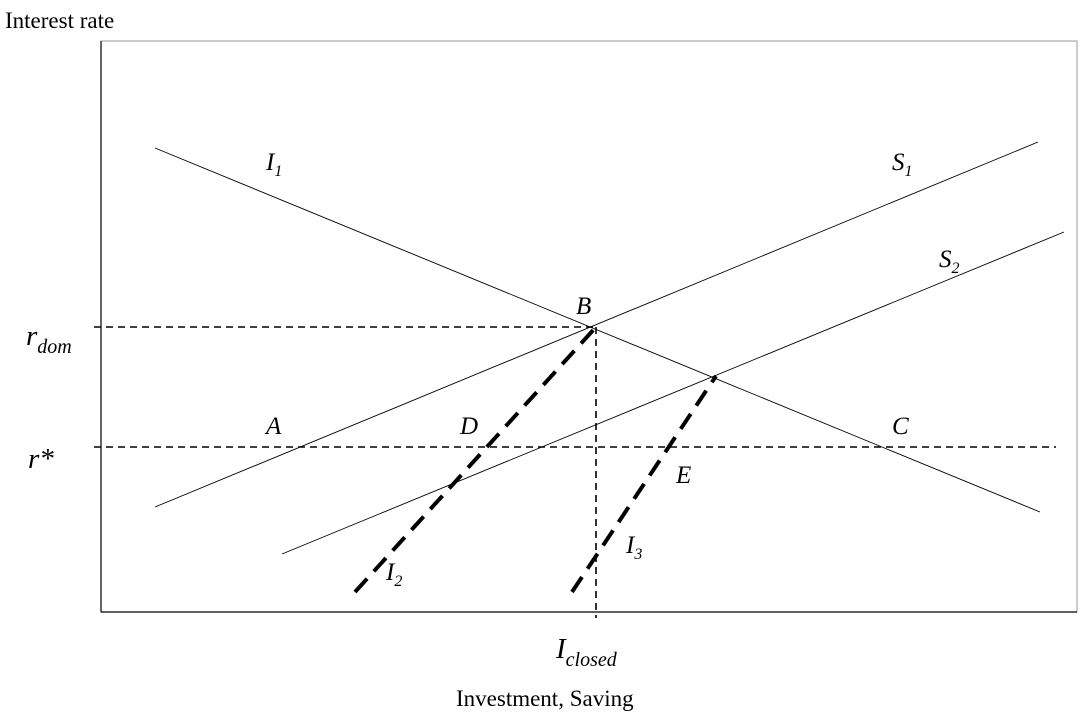 The width and height of the screenshot is (1082, 717). I want to click on label-I1: I1, so click(273, 164).